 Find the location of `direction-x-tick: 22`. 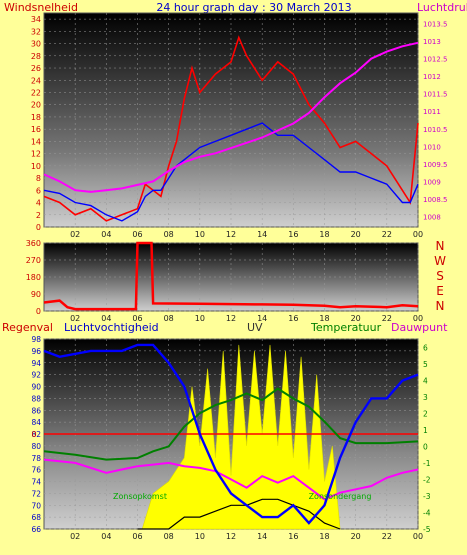

direction-x-tick: 22 is located at coordinates (387, 318).